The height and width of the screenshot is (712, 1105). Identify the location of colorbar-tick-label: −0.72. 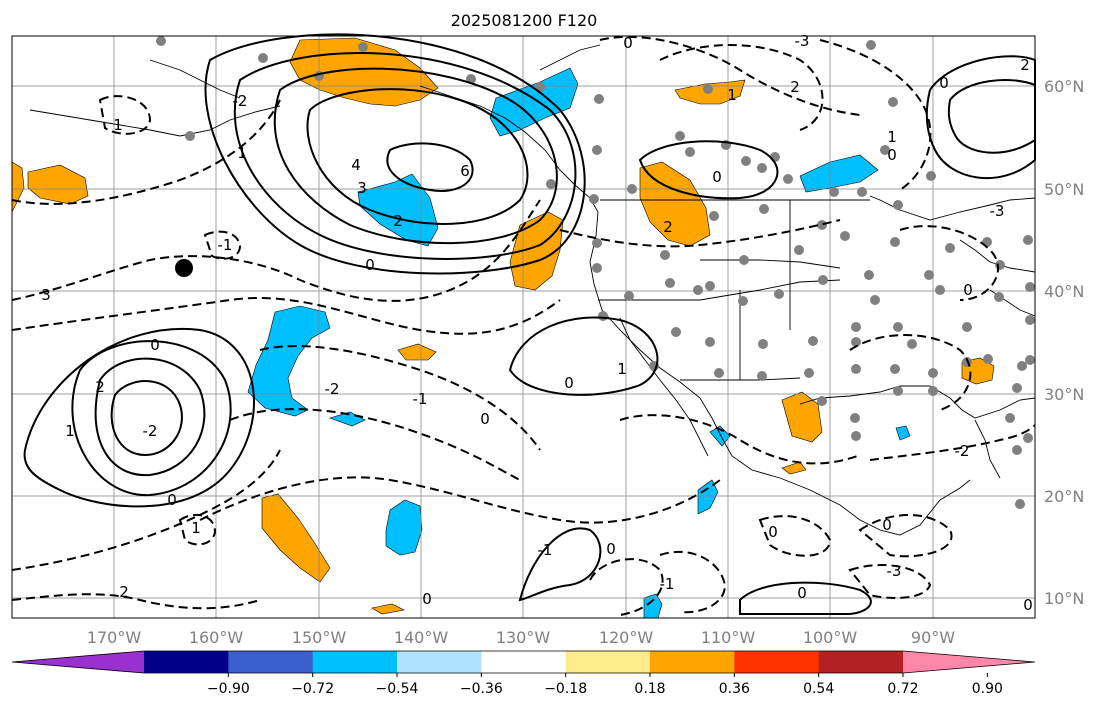
(312, 689).